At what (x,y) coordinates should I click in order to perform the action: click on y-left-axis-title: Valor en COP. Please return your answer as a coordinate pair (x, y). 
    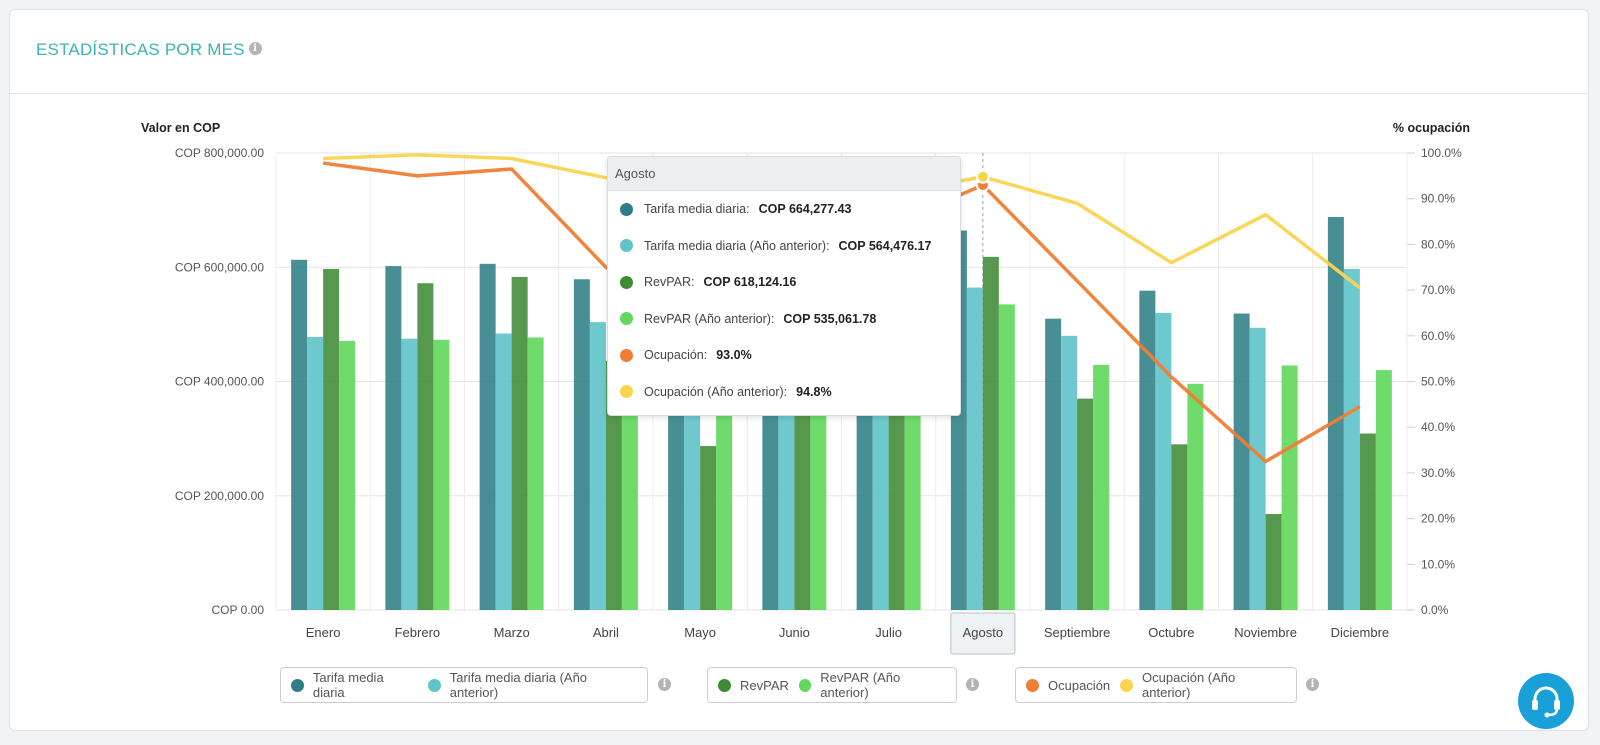
    Looking at the image, I should click on (180, 128).